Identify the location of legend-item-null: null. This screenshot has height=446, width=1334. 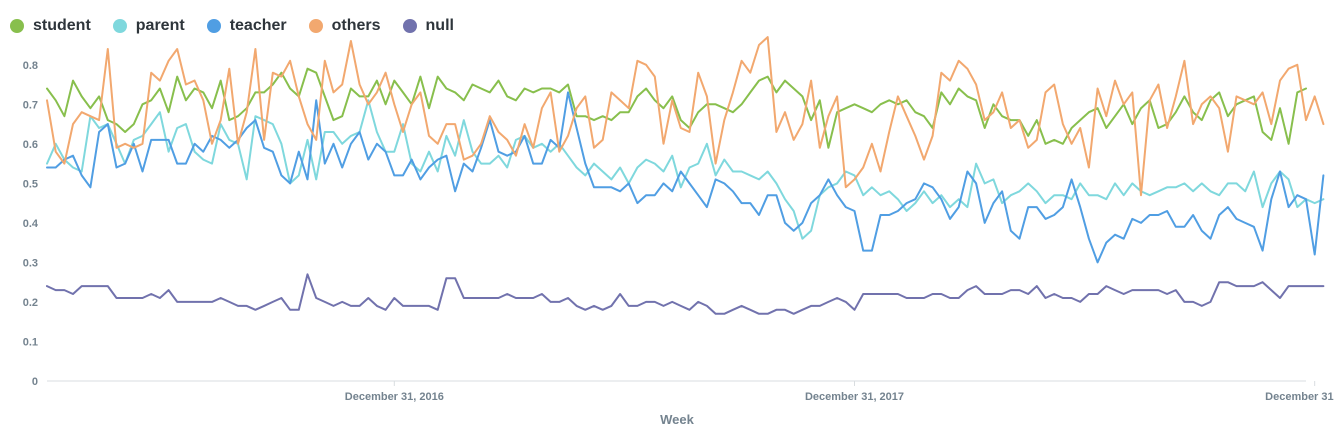
(428, 26).